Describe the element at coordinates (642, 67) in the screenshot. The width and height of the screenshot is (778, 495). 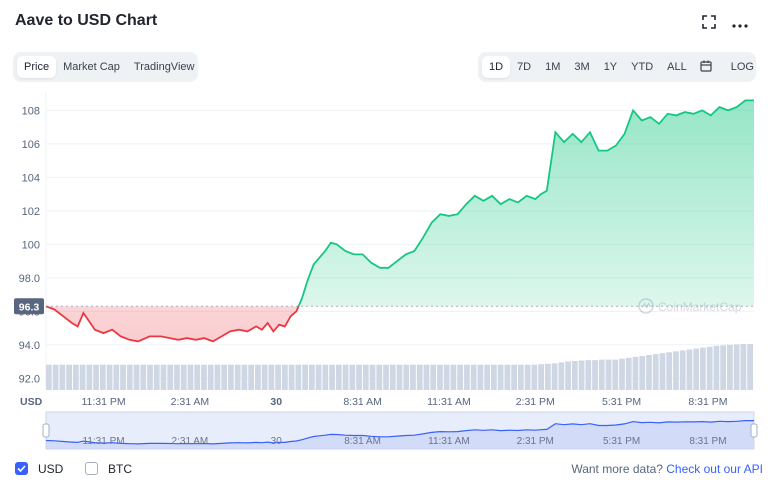
I see `range-ytd: YTD` at that location.